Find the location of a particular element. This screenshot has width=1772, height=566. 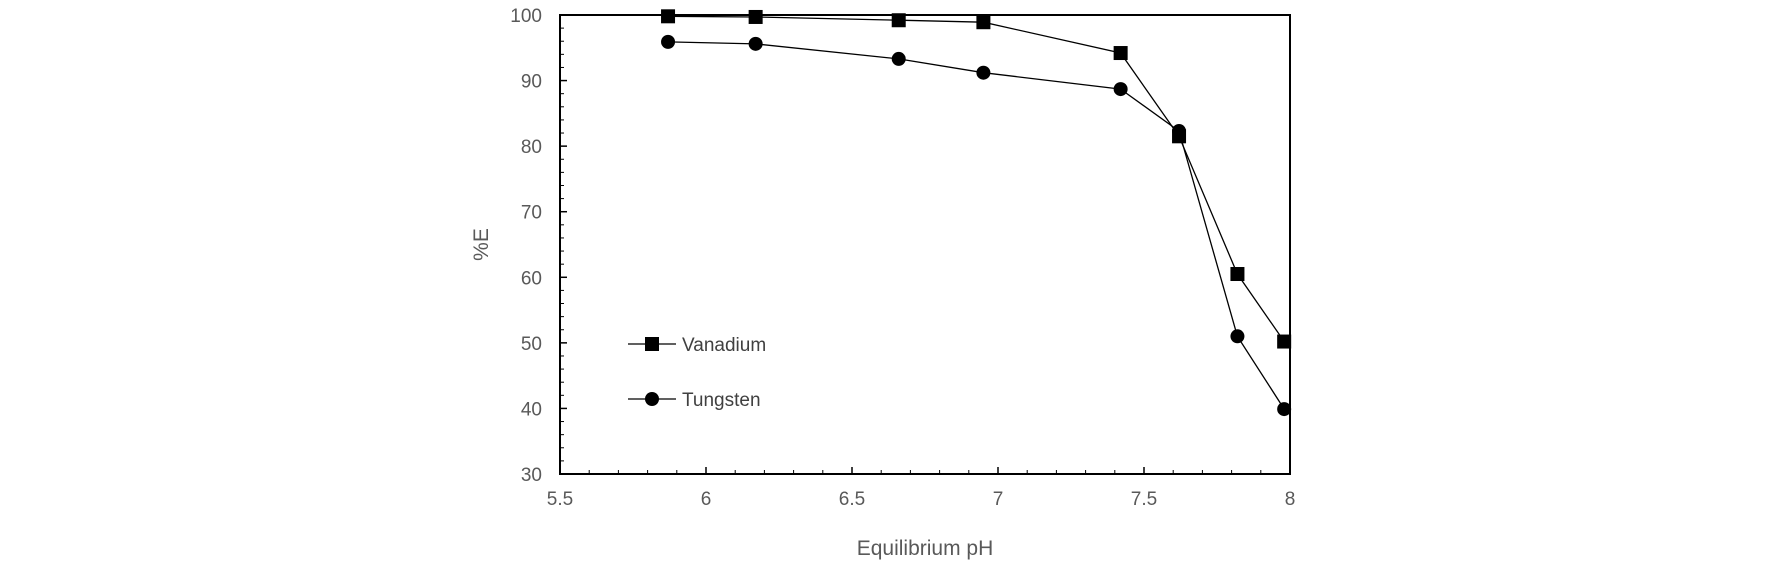

legend-item-tungsten: Tungsten is located at coordinates (694, 400).